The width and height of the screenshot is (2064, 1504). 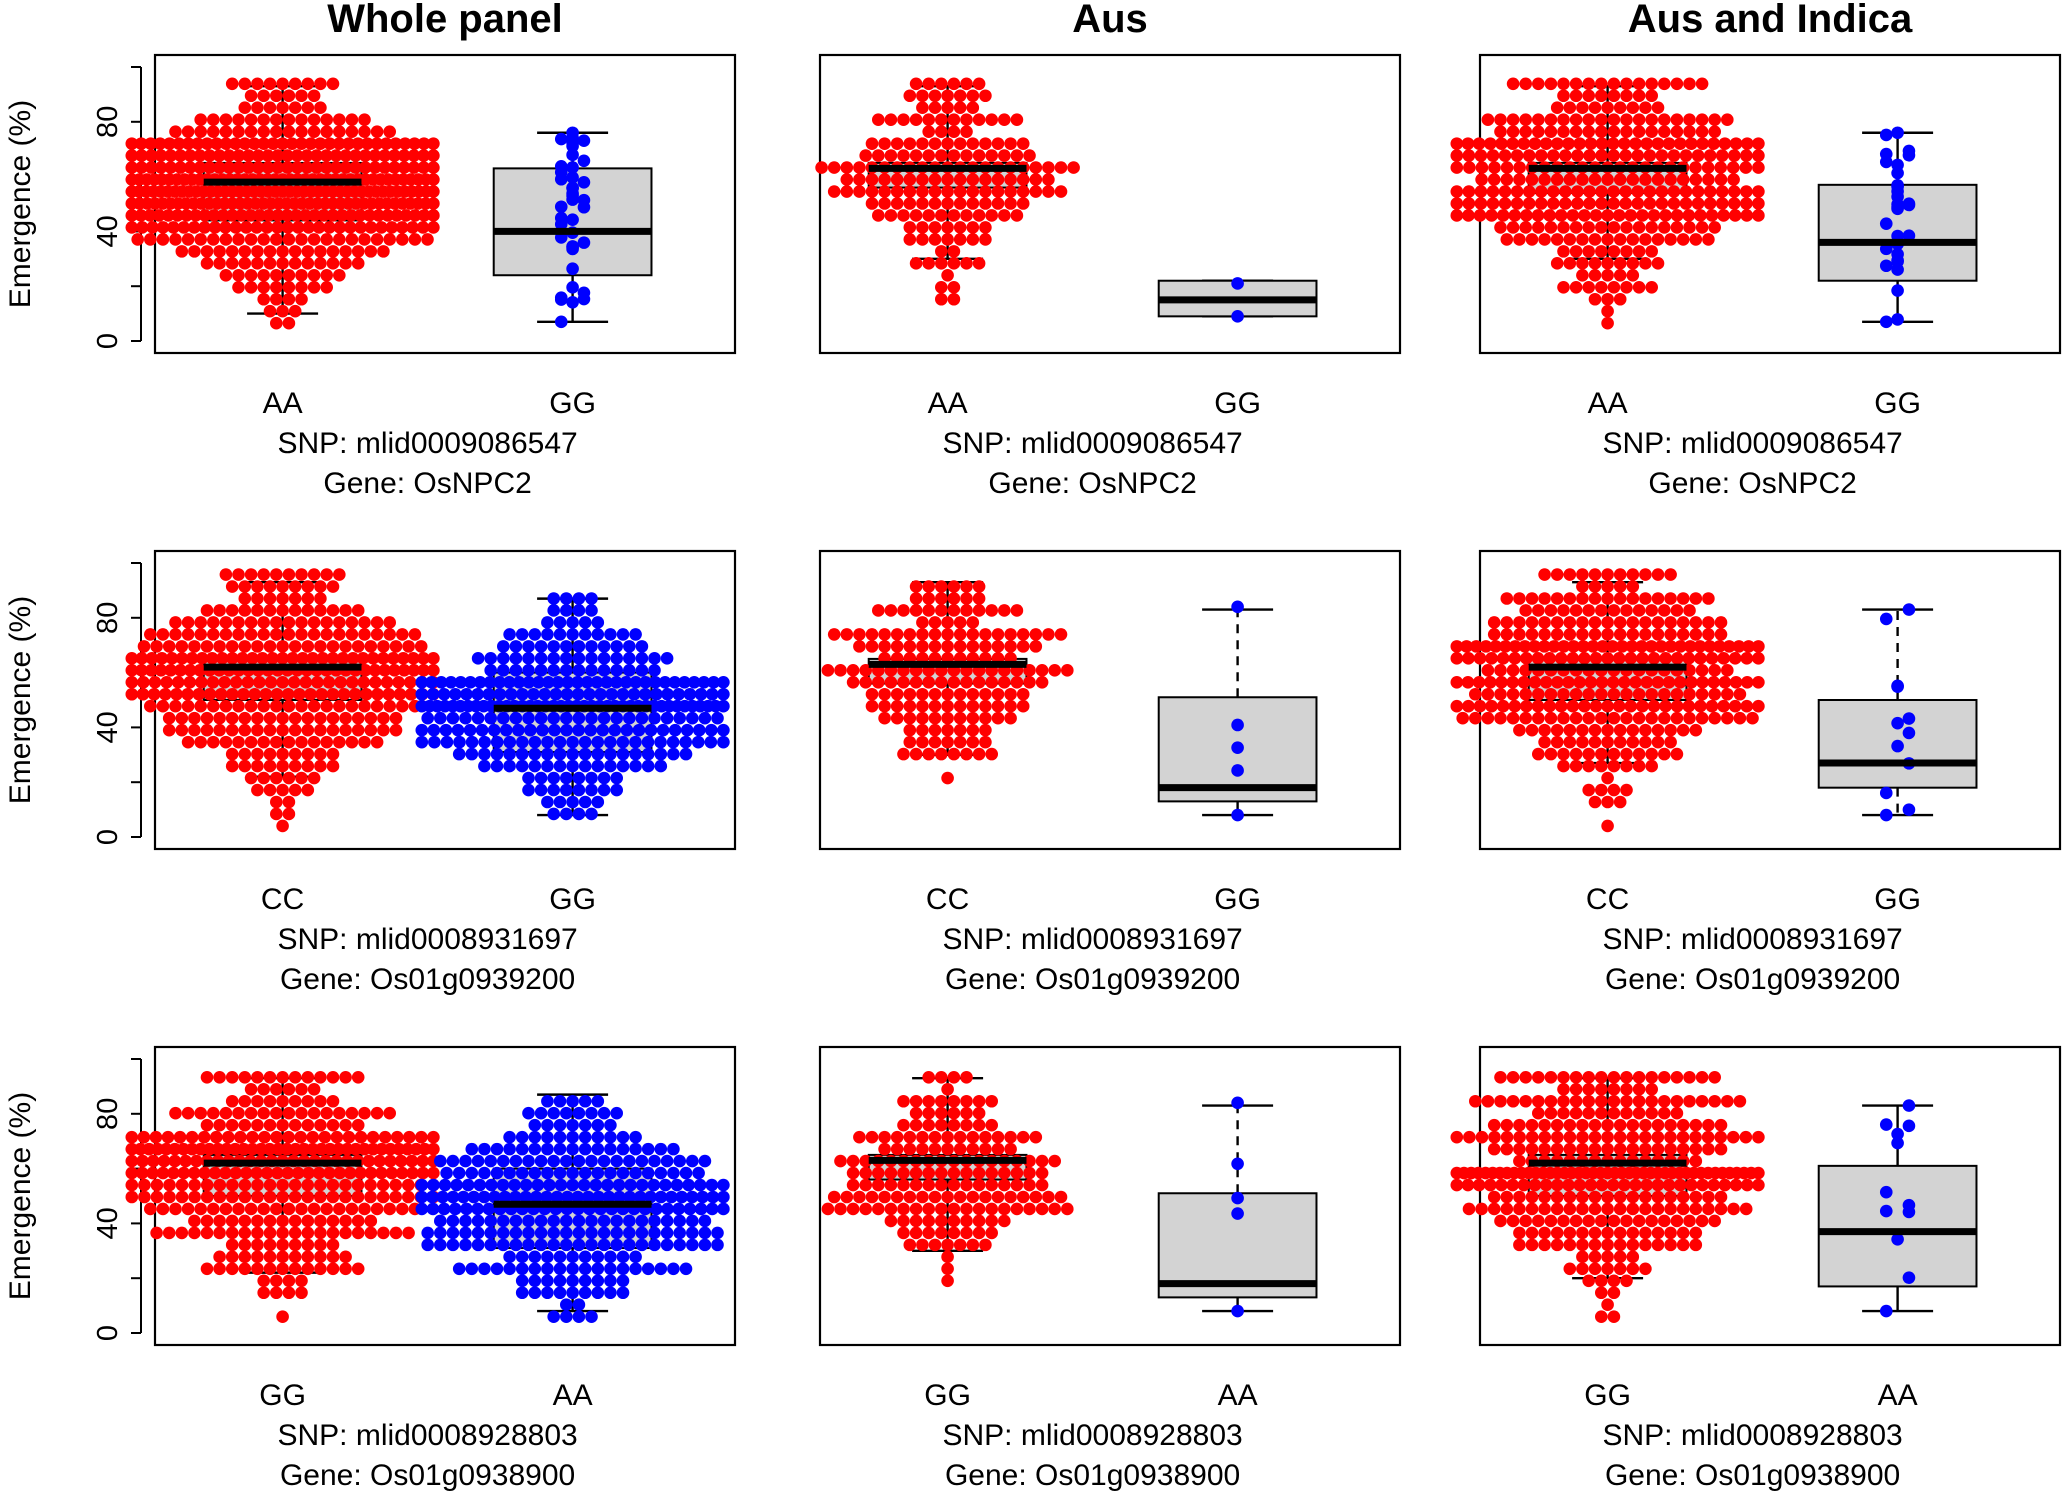 What do you see at coordinates (1607, 1241) in the screenshot?
I see `group-gg: GG` at bounding box center [1607, 1241].